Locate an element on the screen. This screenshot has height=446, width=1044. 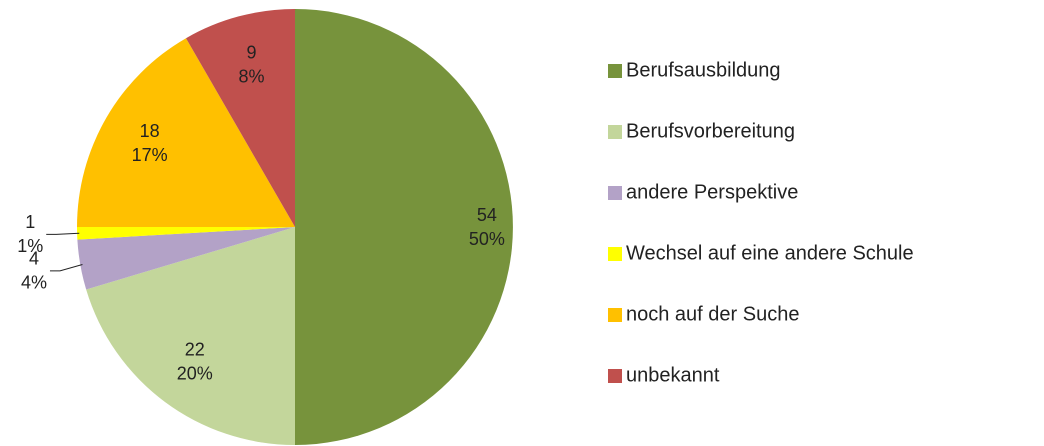
legend-label: unbekannt is located at coordinates (673, 375).